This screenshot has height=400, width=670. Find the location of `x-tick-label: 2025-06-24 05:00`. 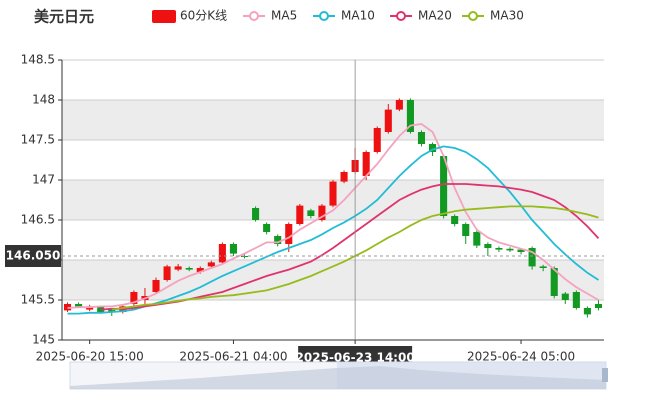

x-tick-label: 2025-06-24 05:00 is located at coordinates (521, 357).